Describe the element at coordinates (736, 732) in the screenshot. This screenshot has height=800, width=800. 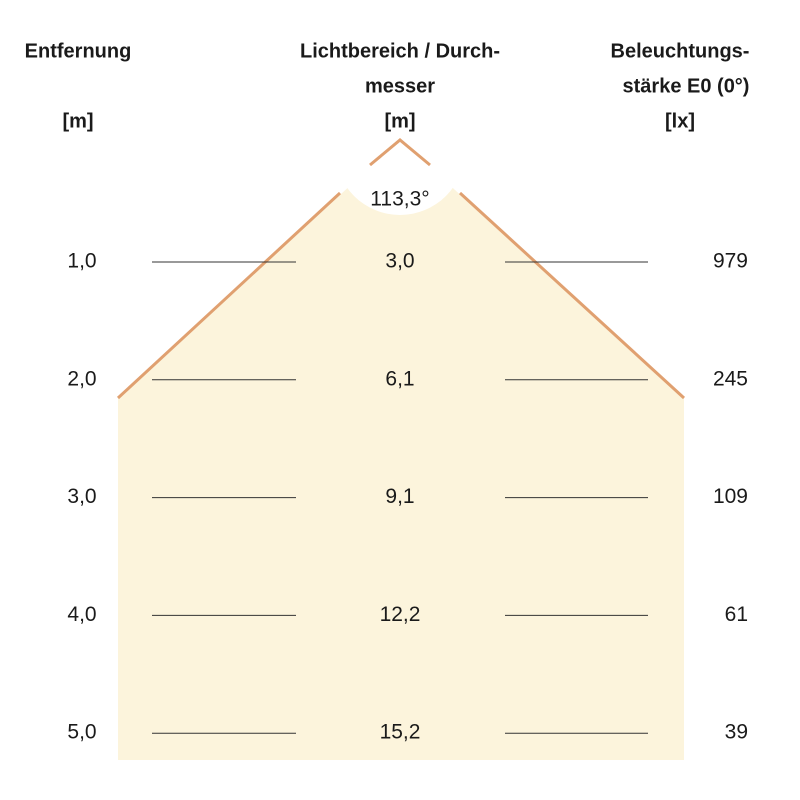
I see `illuminance: 39` at that location.